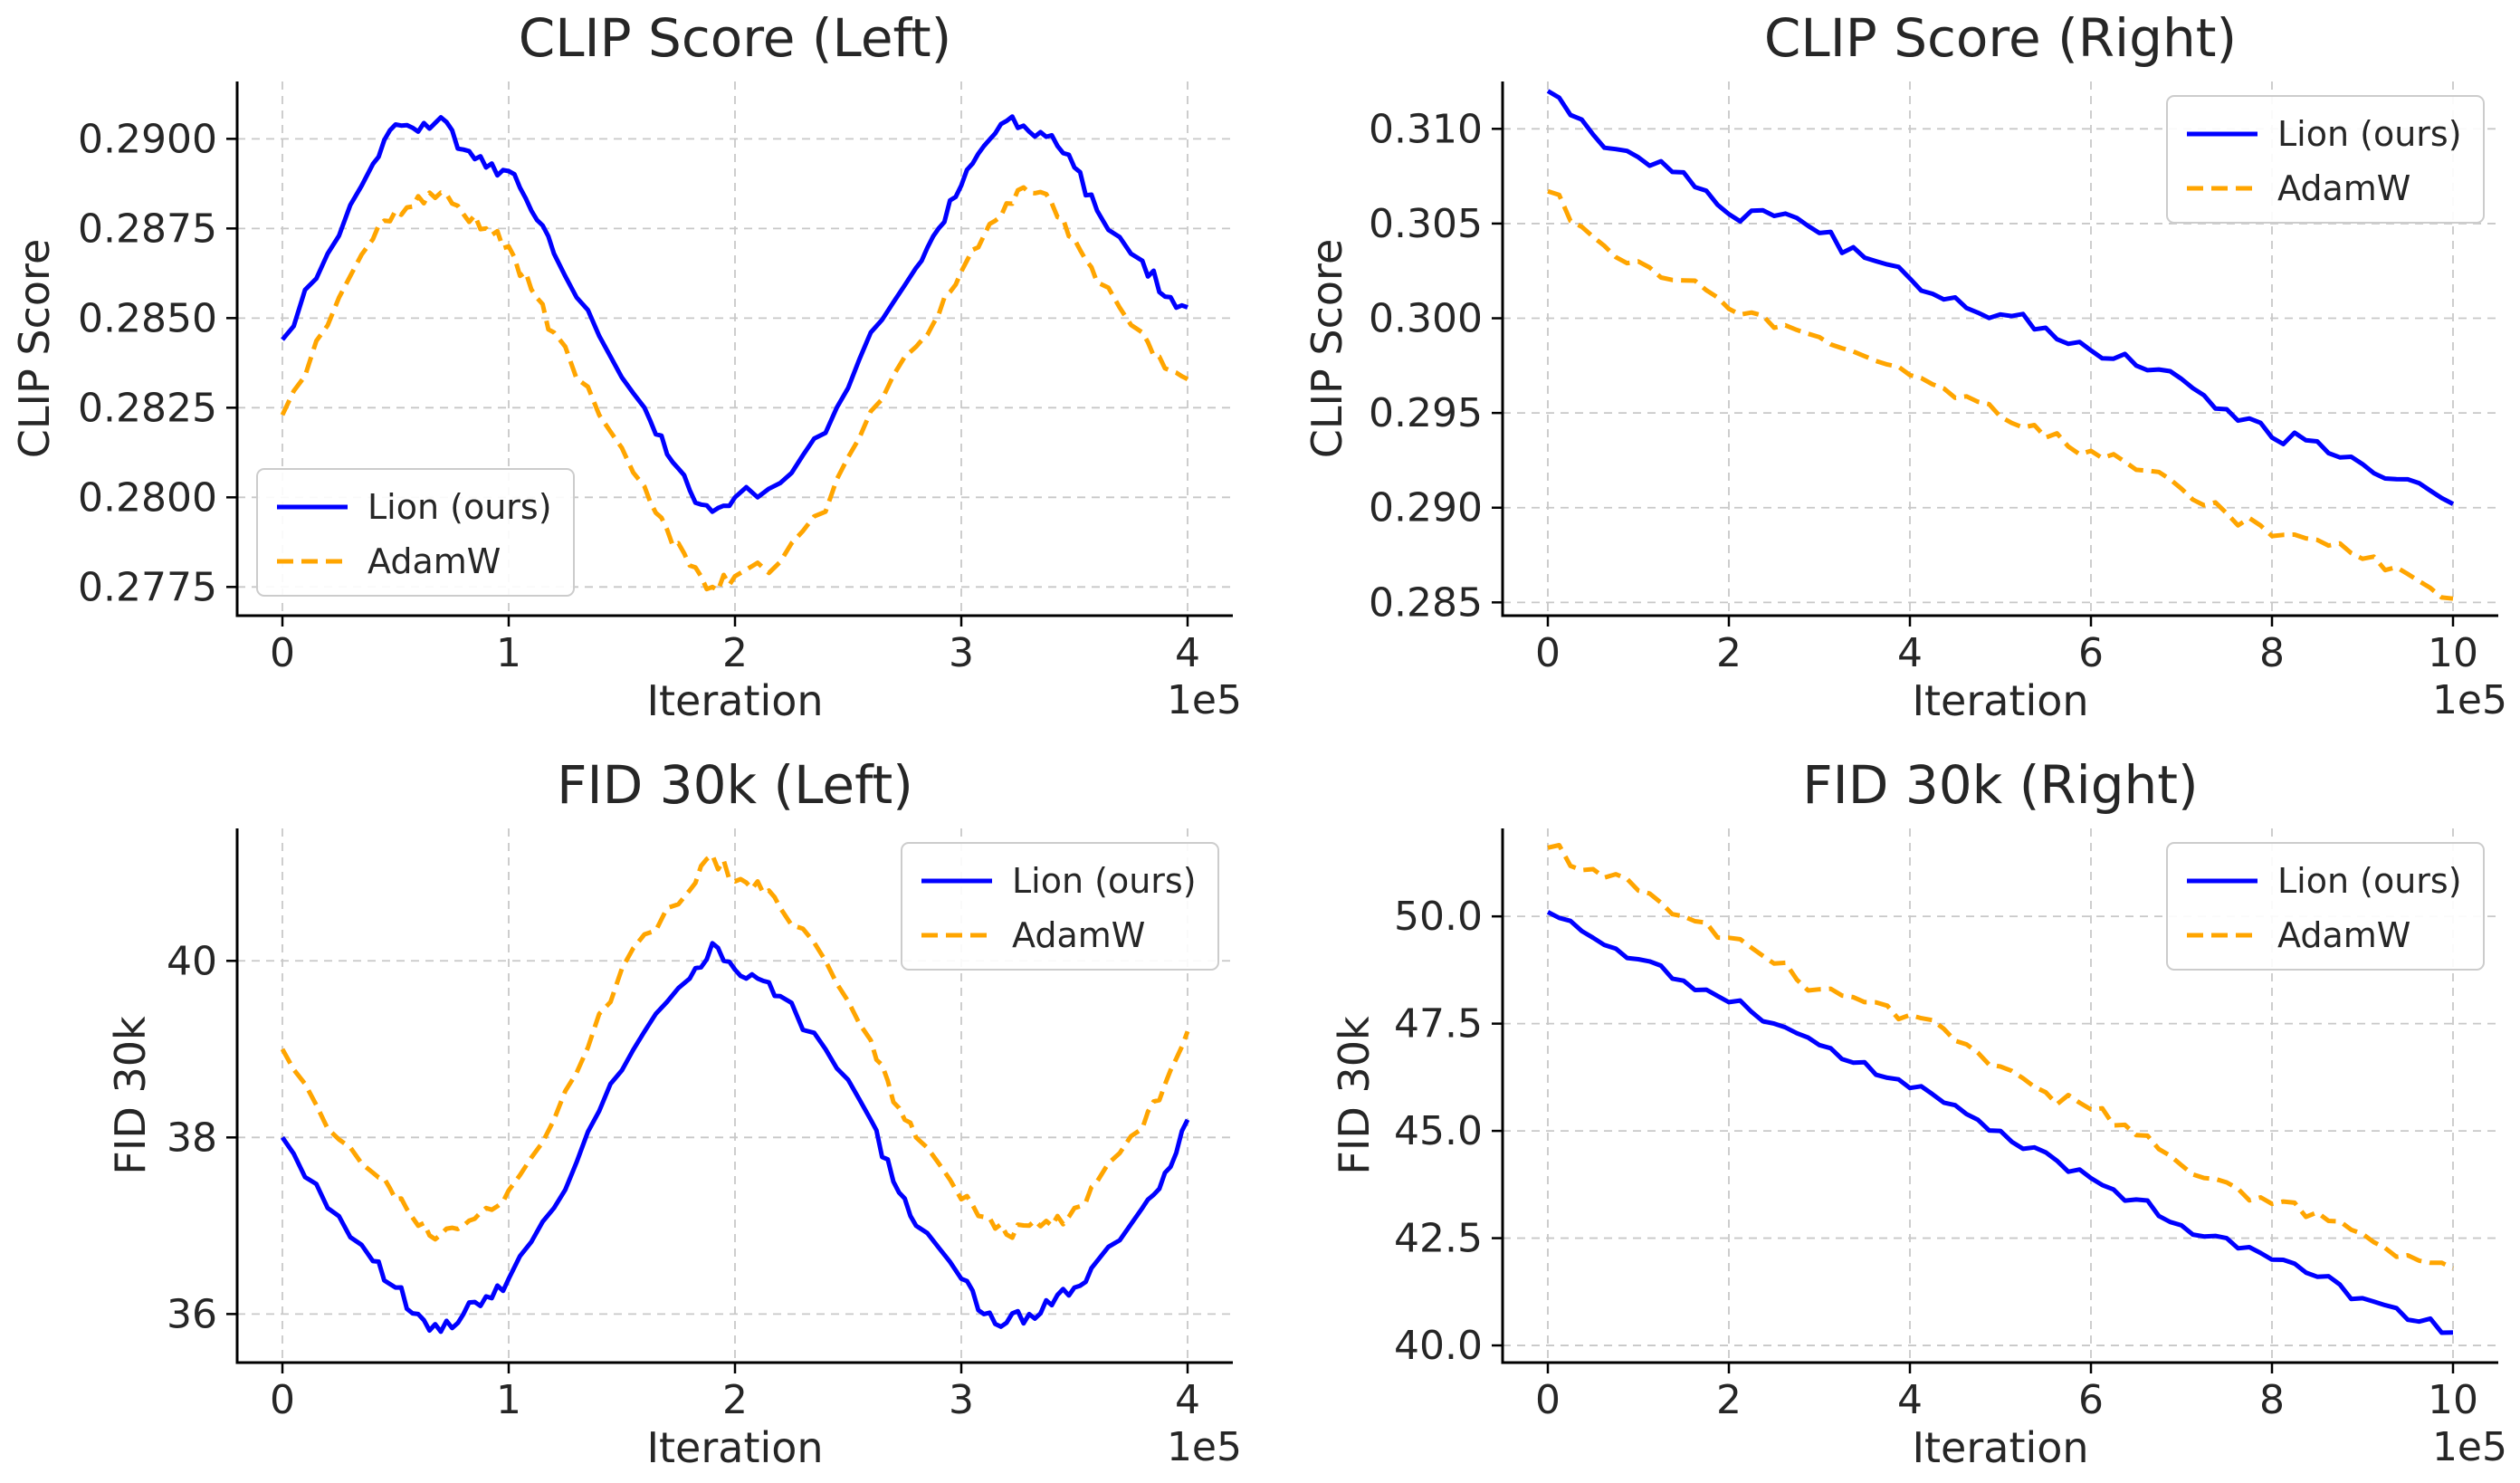  I want to click on y-tick-label: 50.0, so click(1438, 917).